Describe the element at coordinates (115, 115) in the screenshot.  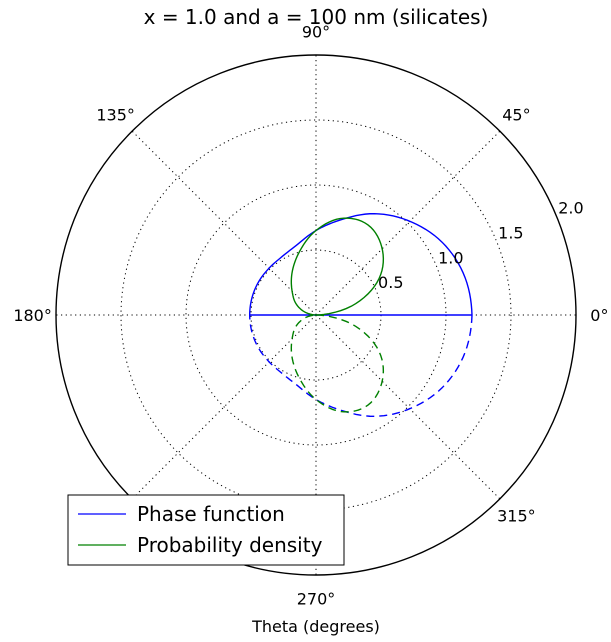
I see `angle-tick-label: 135°` at that location.